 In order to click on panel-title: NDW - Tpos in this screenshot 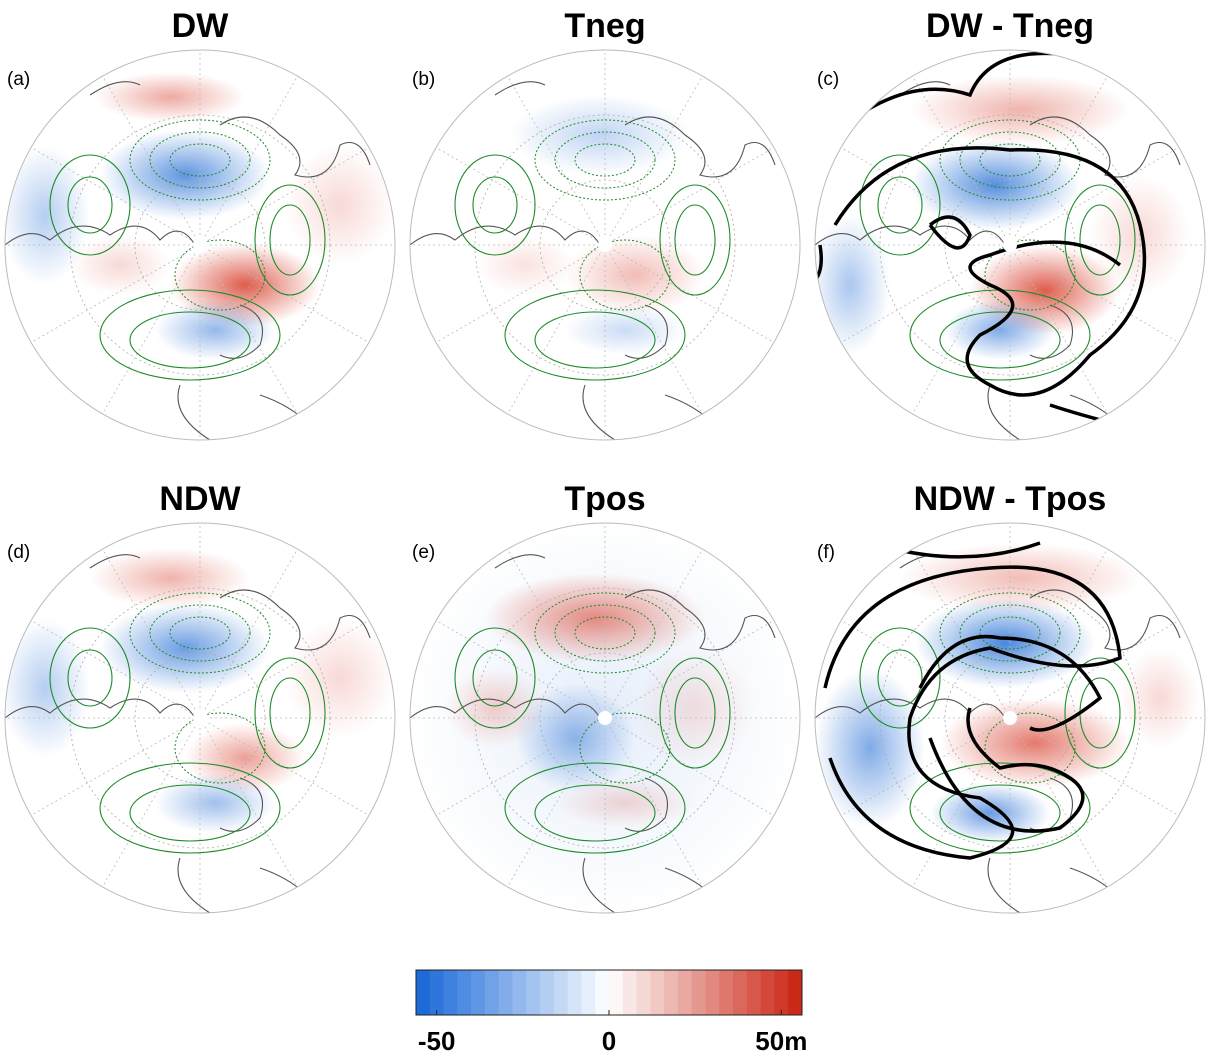, I will do `click(1010, 499)`.